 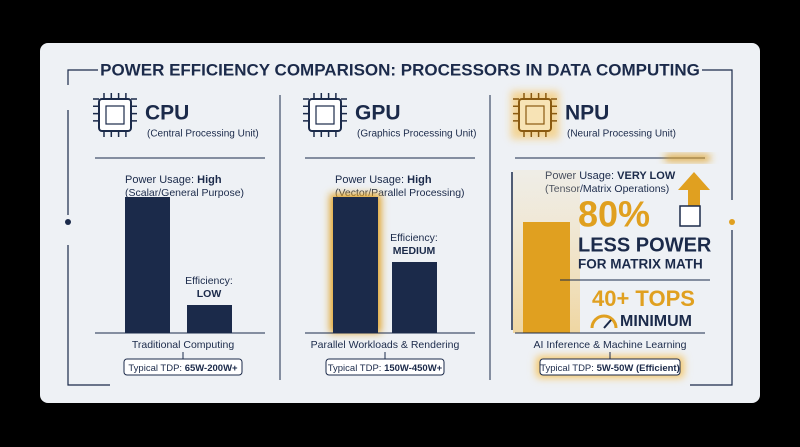 What do you see at coordinates (209, 294) in the screenshot?
I see `efficiency-level: LOW` at bounding box center [209, 294].